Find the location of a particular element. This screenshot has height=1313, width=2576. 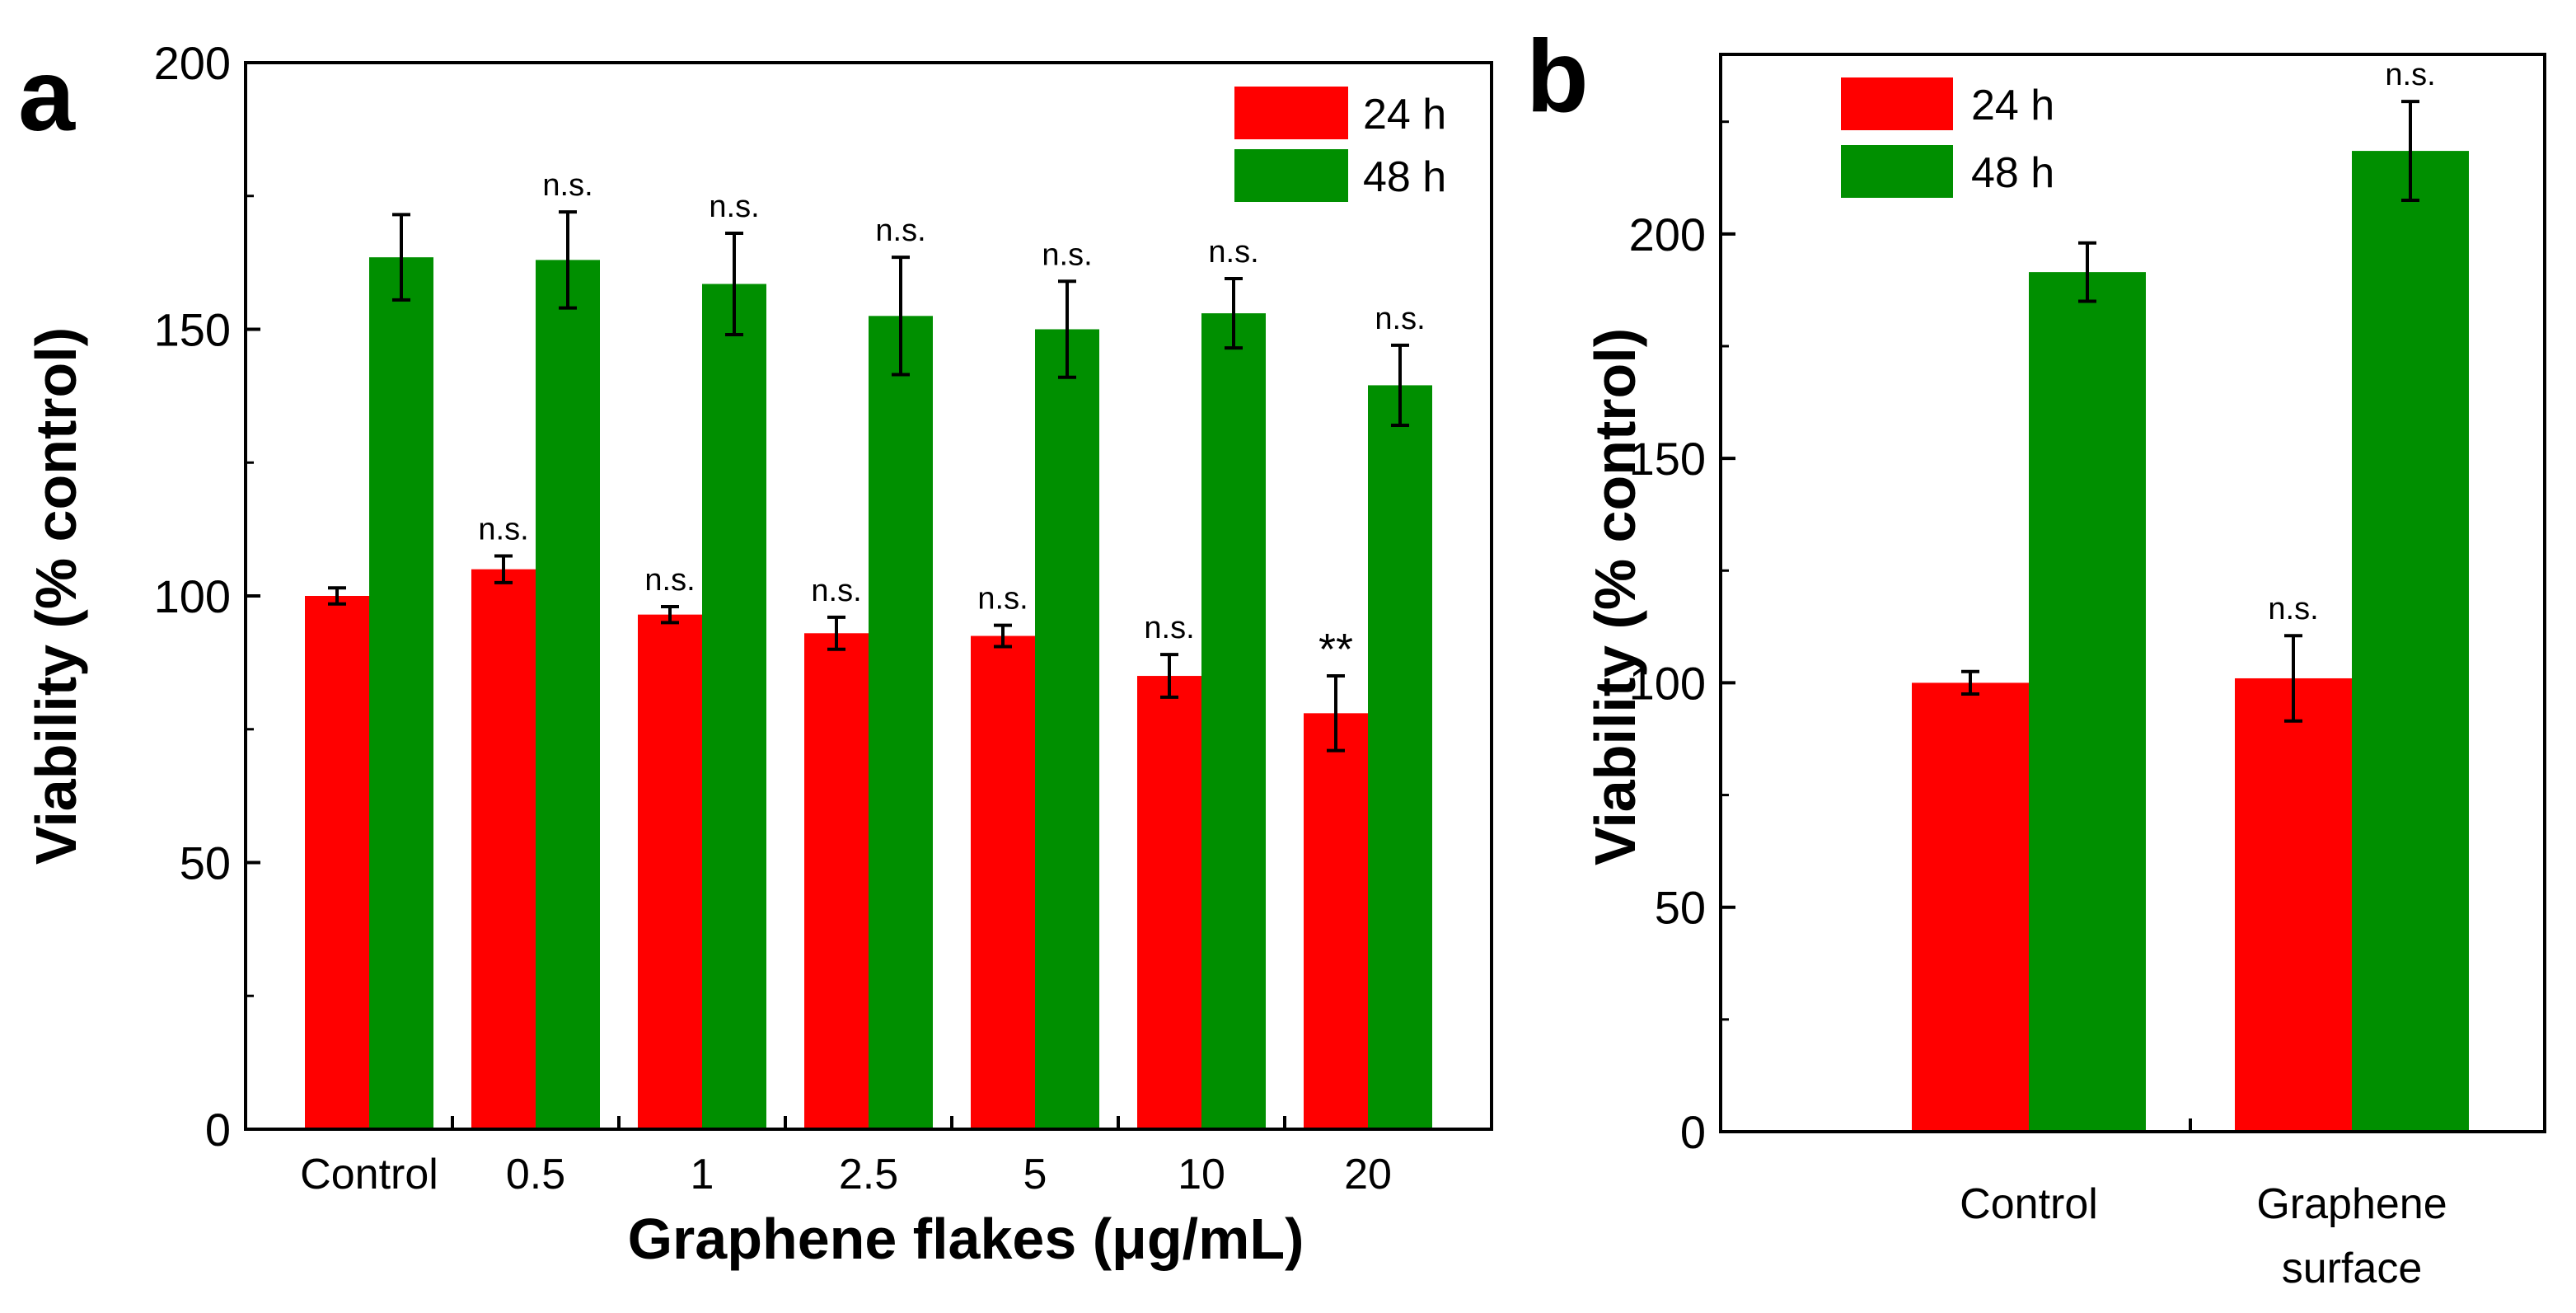

panel-a-category-label-3: 2.5 is located at coordinates (868, 1174).